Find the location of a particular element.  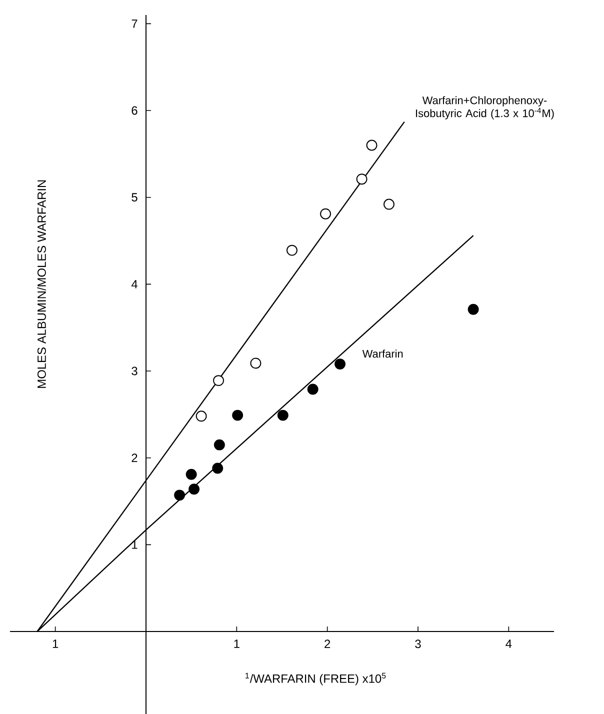

series-label: Warfarin+Chlorophenoxy- Isobutyric Acid (1.3 x 10$^{-4}$M) is located at coordinates (485, 108).